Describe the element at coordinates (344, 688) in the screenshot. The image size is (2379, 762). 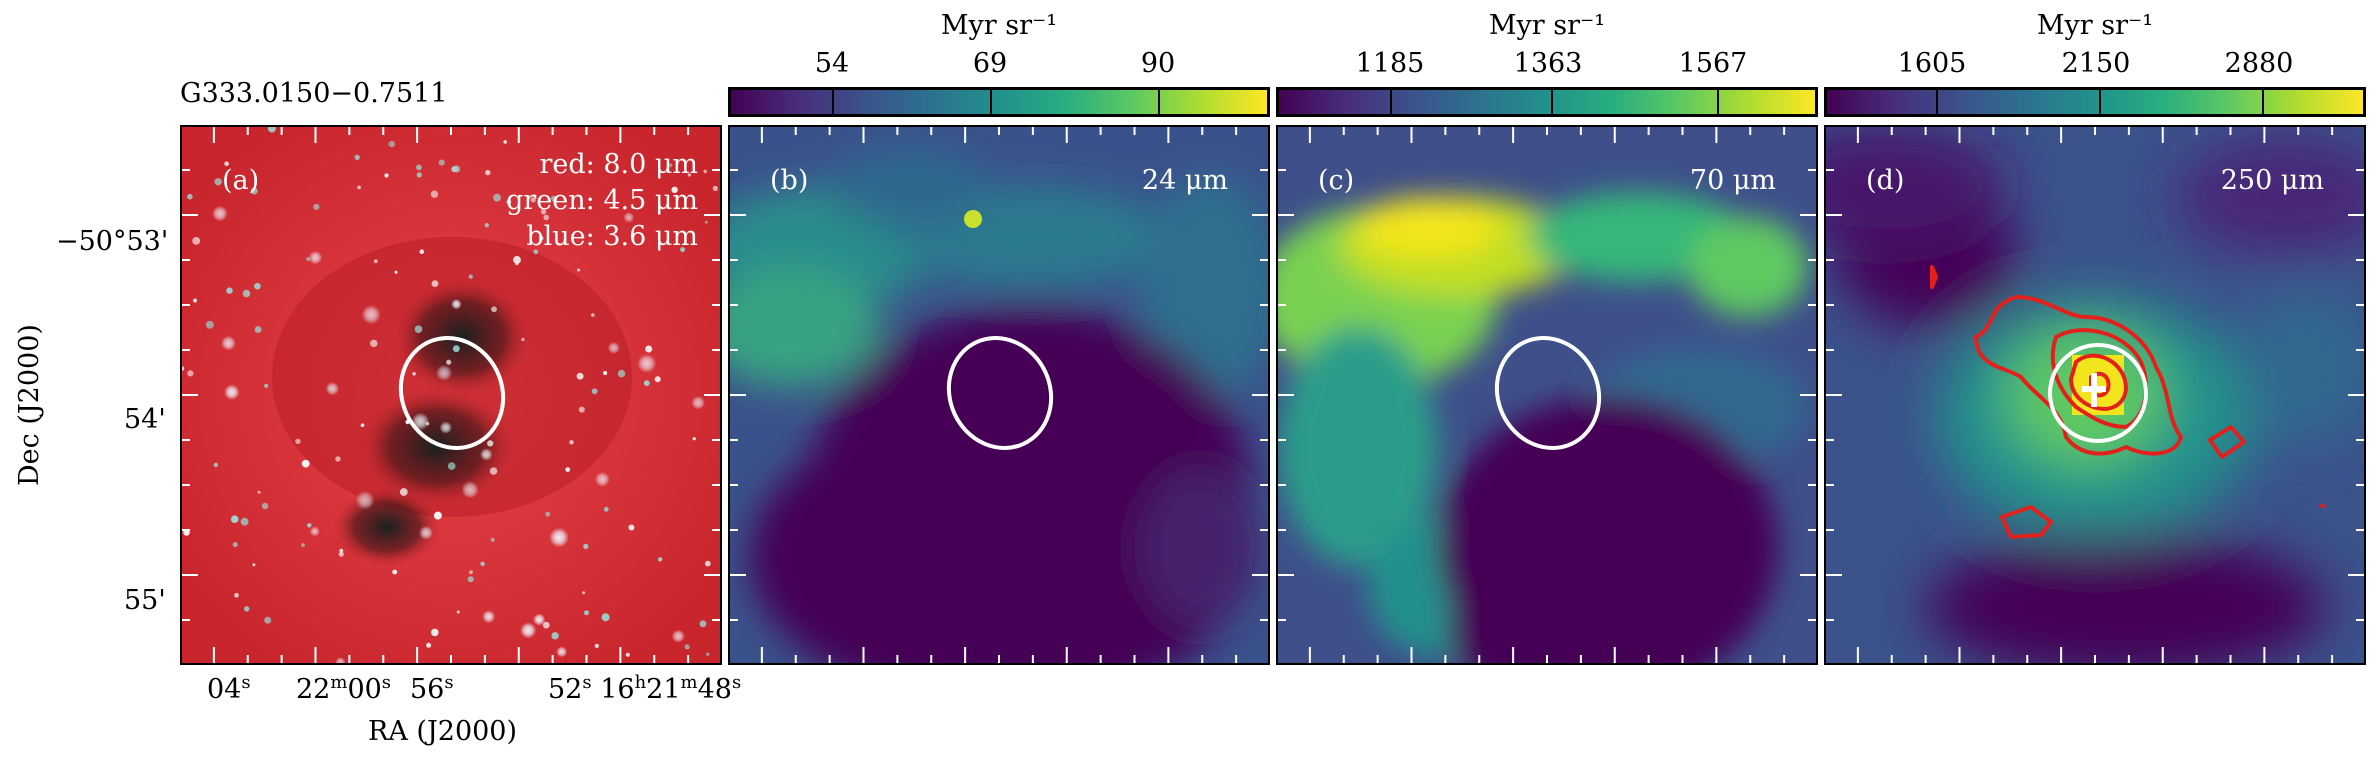
I see `ra-tick-label: 22m00s` at that location.